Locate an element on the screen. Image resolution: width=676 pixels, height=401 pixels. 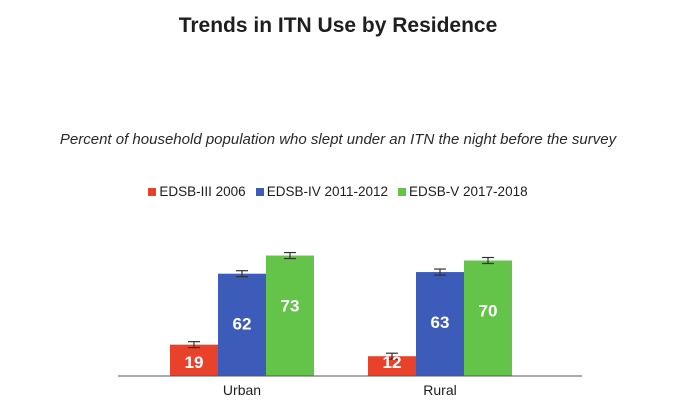
legend-label-series-1: EDSB-IV 2011-2012 is located at coordinates (327, 191).